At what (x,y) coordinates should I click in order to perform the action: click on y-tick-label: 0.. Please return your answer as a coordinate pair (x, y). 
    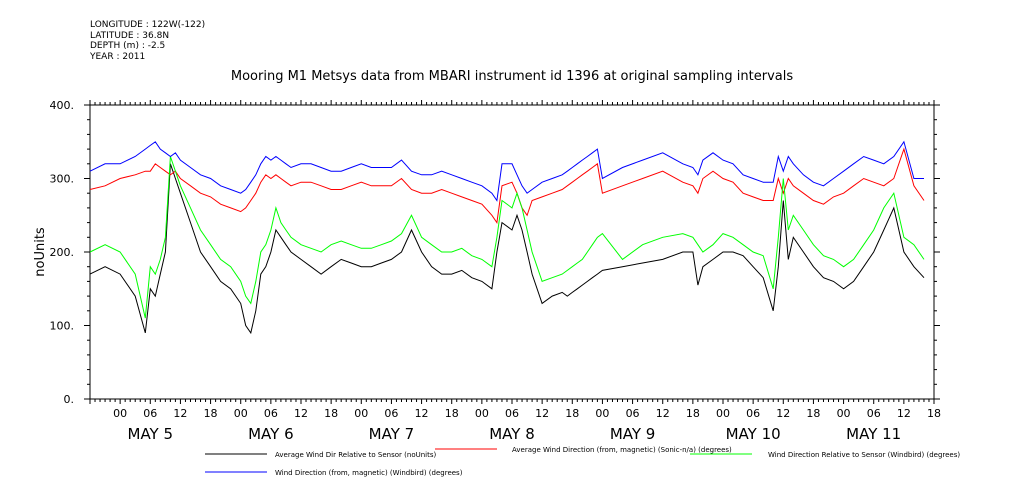
    Looking at the image, I should click on (69, 399).